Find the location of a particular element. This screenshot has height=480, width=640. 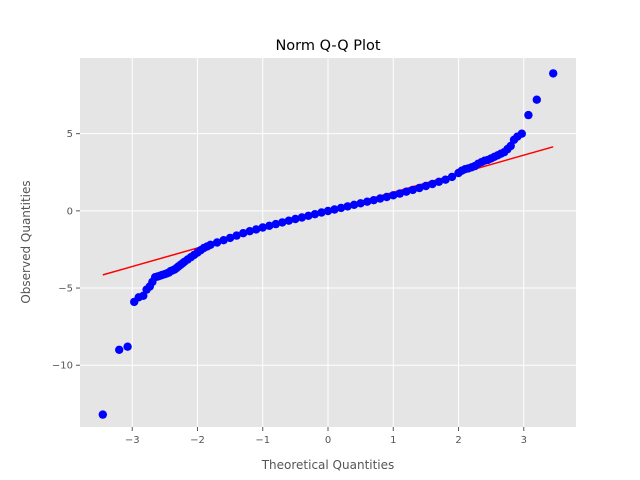

y-tick-label: 0 is located at coordinates (70, 211).